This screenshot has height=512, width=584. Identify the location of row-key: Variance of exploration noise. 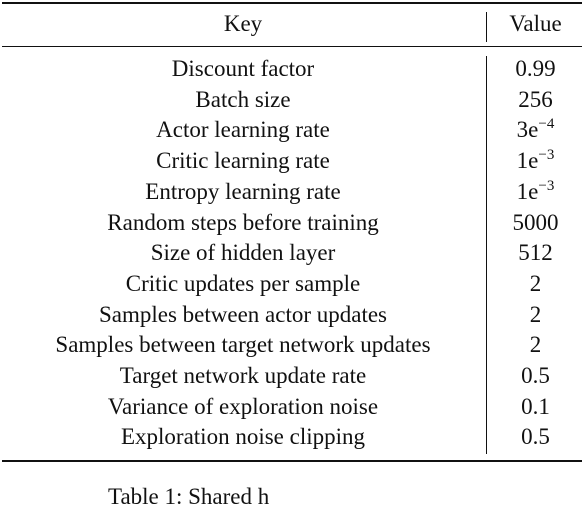
(243, 406).